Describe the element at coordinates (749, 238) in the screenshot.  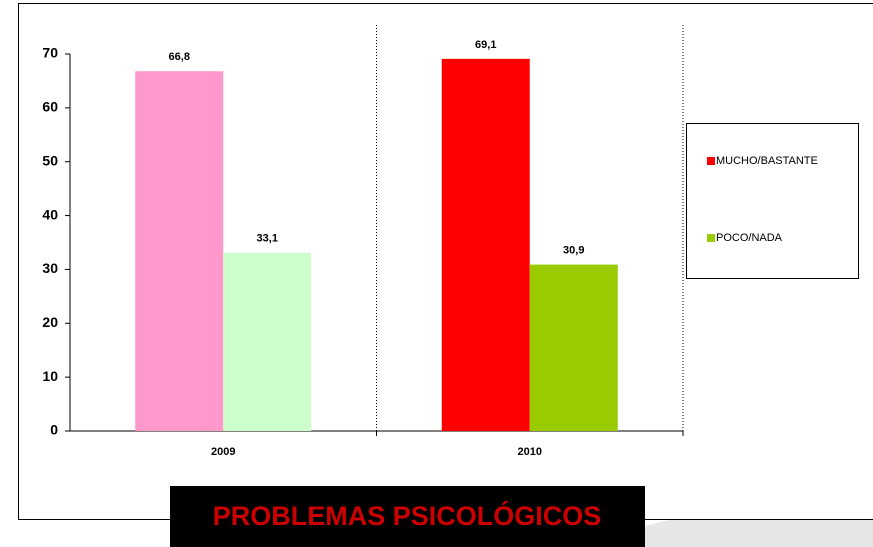
I see `legend-label: POCO/NADA` at that location.